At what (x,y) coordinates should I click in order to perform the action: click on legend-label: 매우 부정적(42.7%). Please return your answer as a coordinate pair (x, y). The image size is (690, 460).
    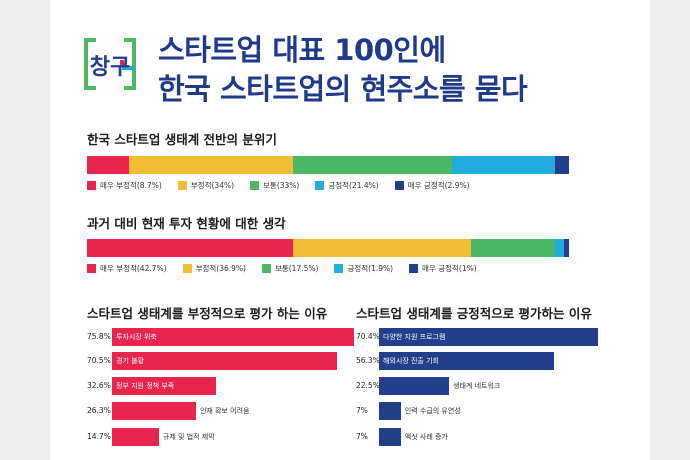
    Looking at the image, I should click on (133, 268).